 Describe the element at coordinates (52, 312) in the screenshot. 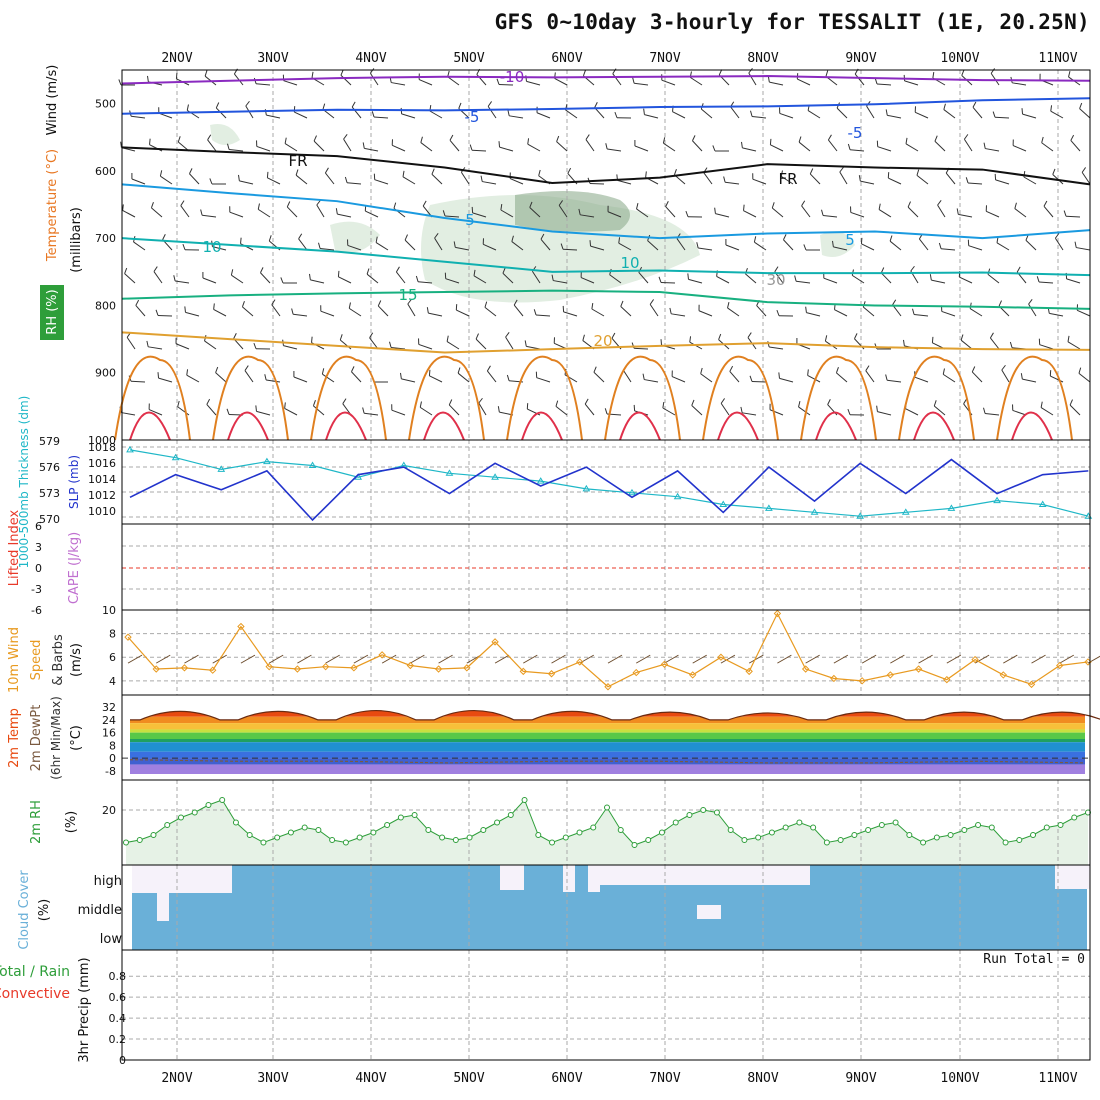

I see `rh-legend-swatch` at that location.